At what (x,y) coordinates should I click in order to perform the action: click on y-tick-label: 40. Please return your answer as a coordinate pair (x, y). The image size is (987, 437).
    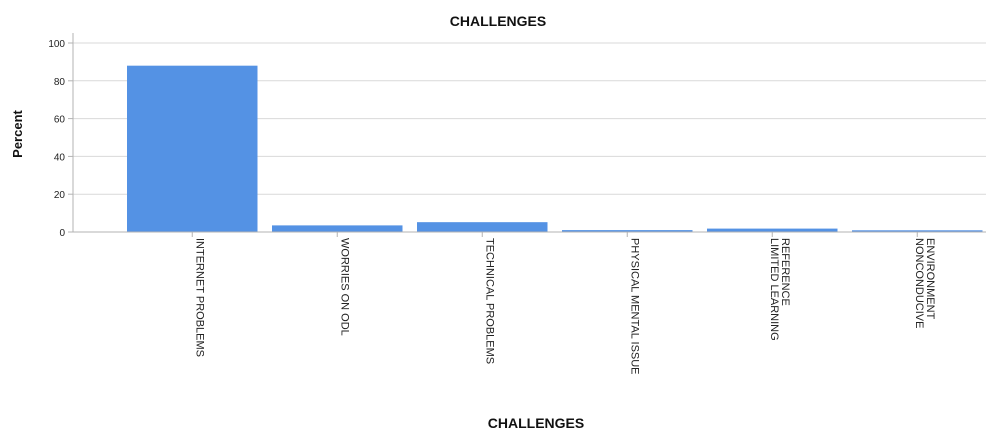
    Looking at the image, I should click on (60, 157).